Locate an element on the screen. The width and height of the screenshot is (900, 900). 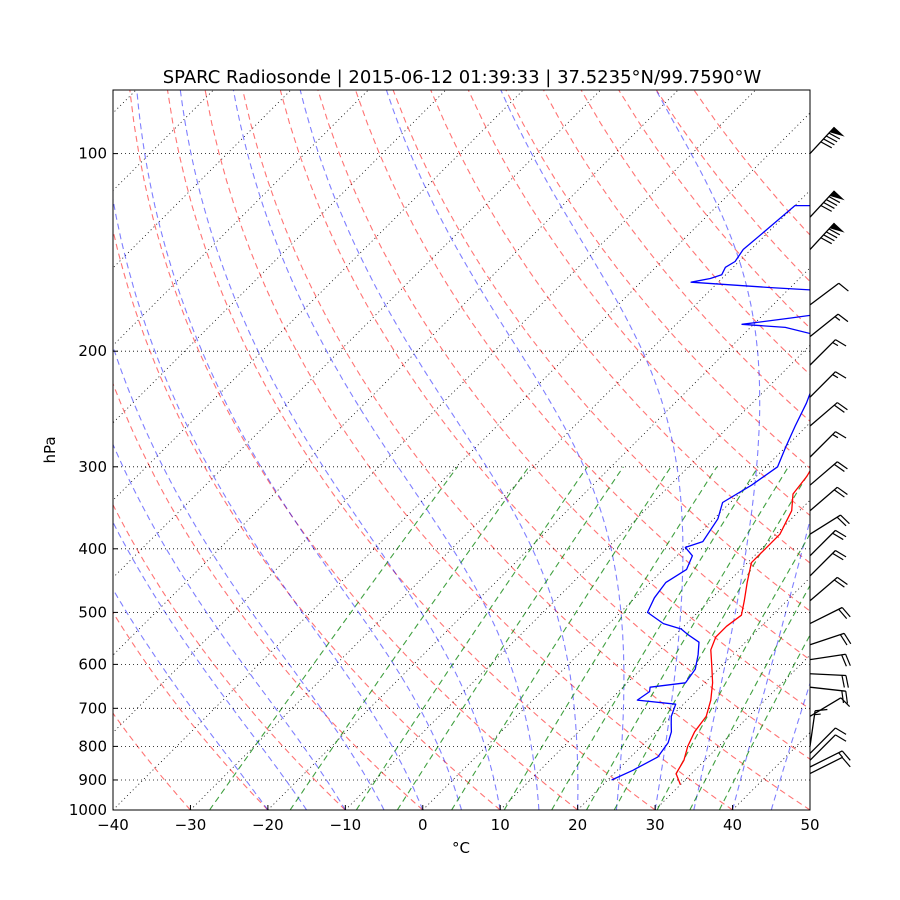
x-axis-label: °C is located at coordinates (461, 848).